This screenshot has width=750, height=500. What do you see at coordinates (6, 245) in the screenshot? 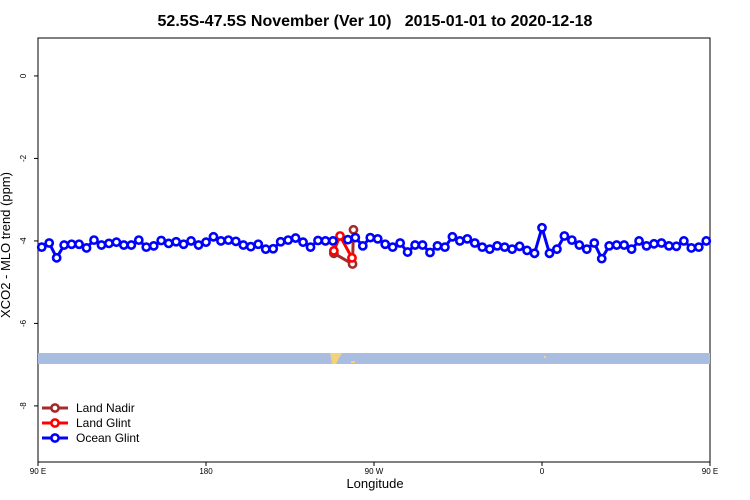
I see `y-axis-label: XCO2 - MLO trend (ppm)` at bounding box center [6, 245].